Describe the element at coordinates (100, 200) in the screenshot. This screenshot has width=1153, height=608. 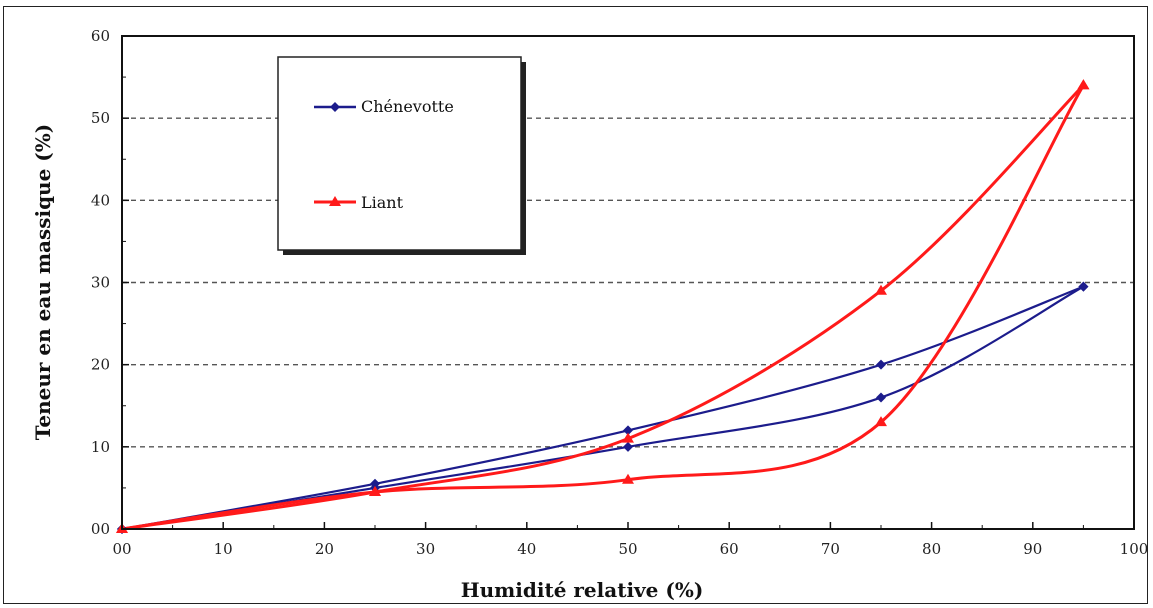
I see `y-tick-label: 40` at that location.